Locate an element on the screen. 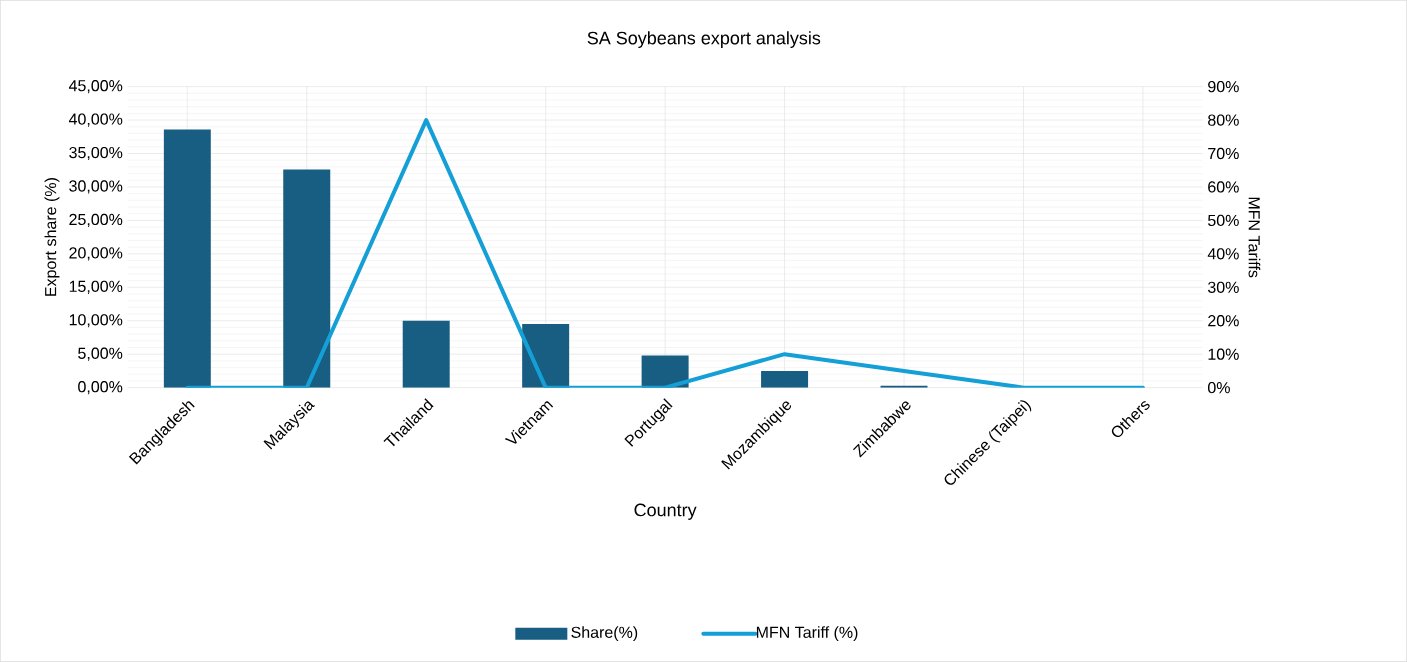  y2-tick-label: 10% is located at coordinates (1223, 354).